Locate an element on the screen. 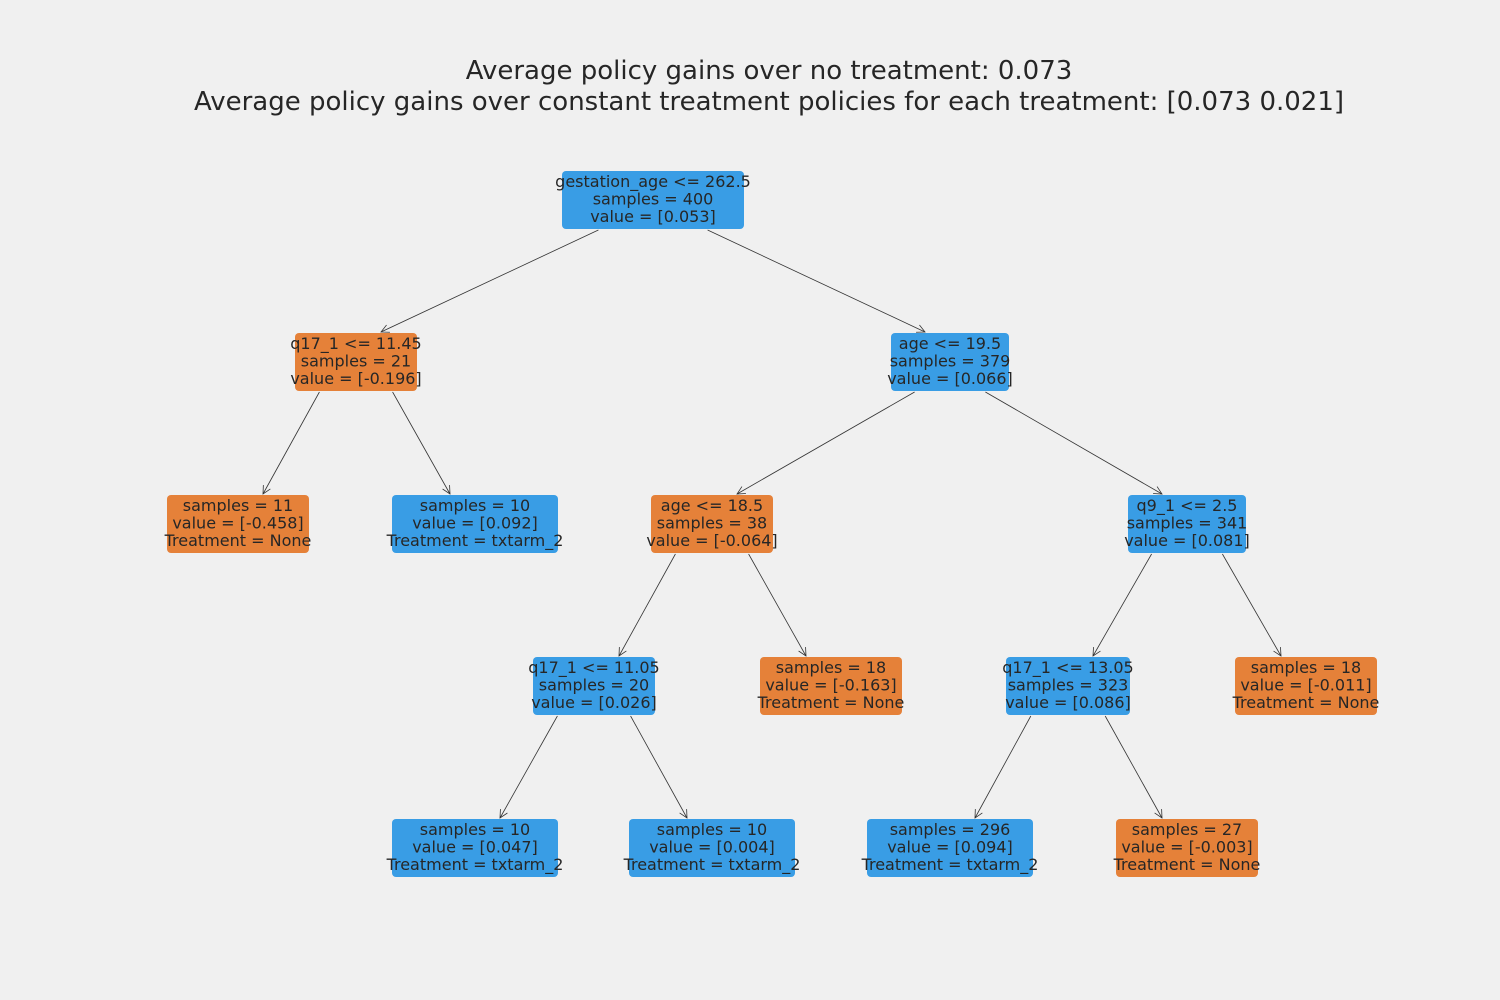  tree-node-line: samples = 323 is located at coordinates (1068, 685).